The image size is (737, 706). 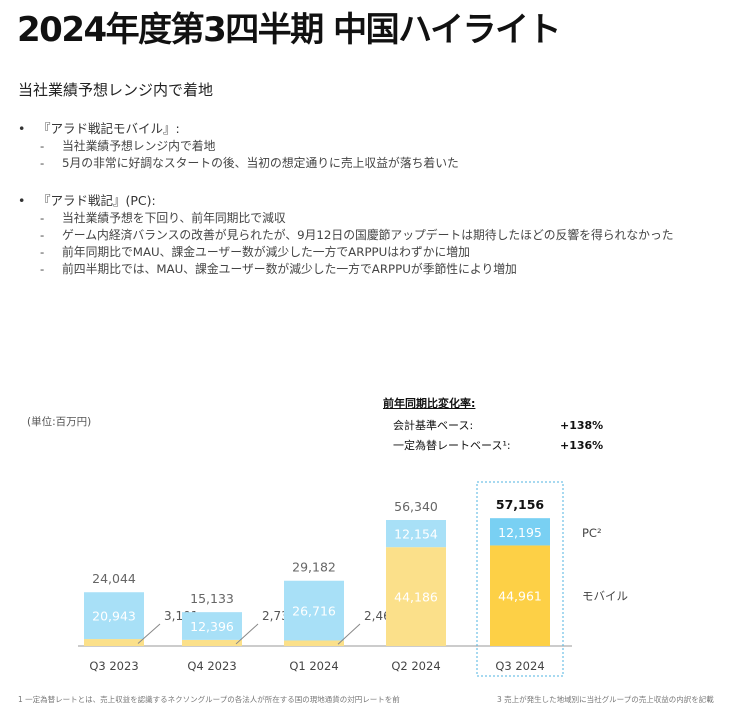 I want to click on data-label-mobile: 44,961, so click(x=520, y=596).